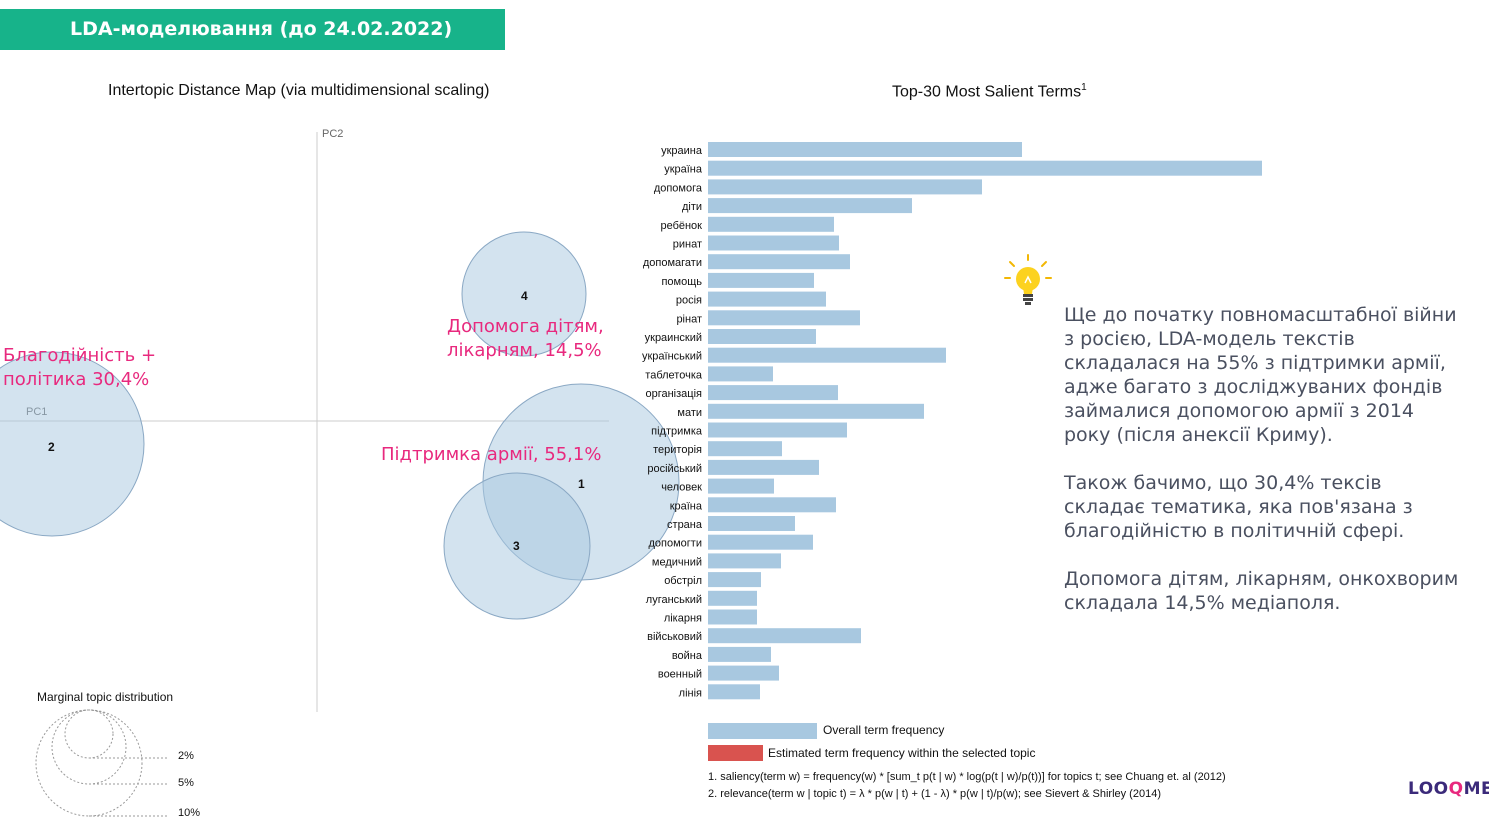  I want to click on term-label-9: рінат, so click(689, 319).